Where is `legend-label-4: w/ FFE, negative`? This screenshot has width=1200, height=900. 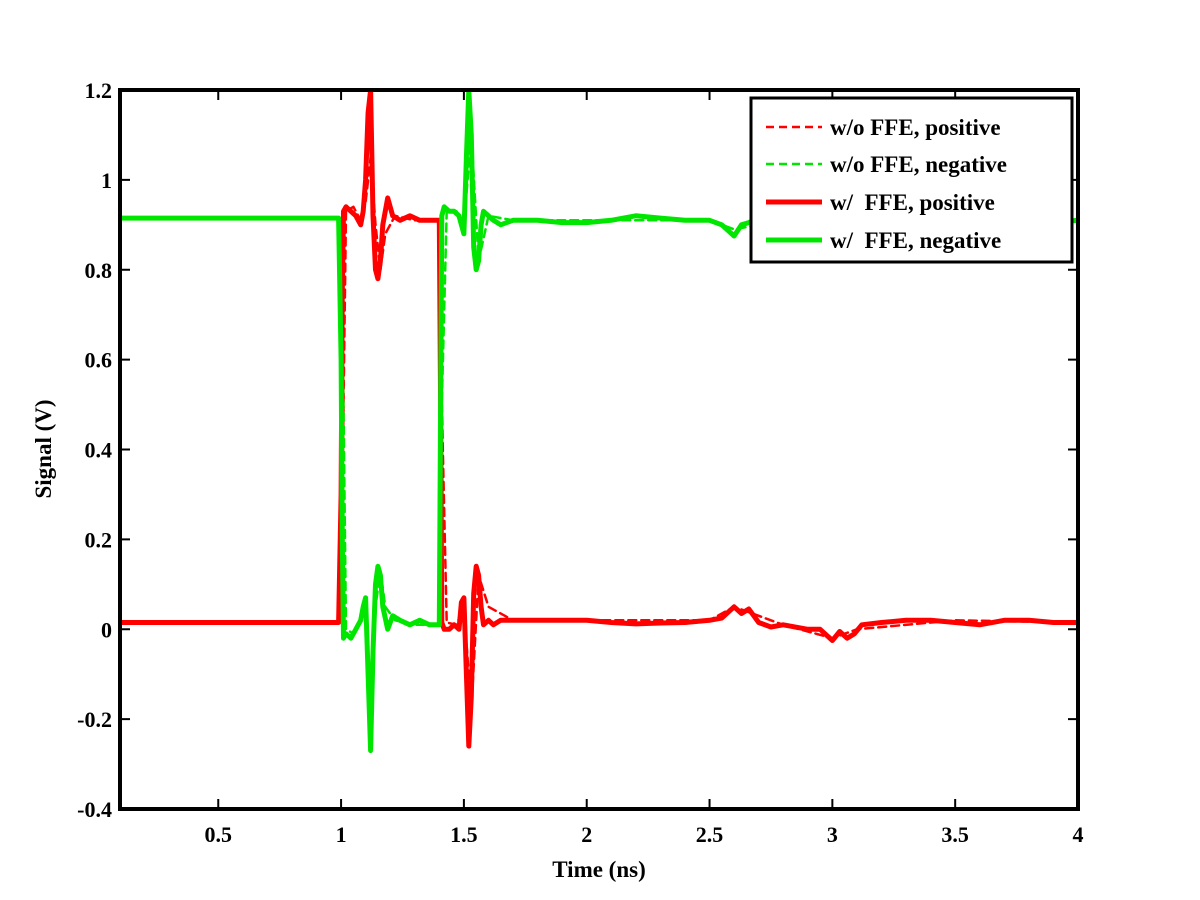 legend-label-4: w/ FFE, negative is located at coordinates (915, 240).